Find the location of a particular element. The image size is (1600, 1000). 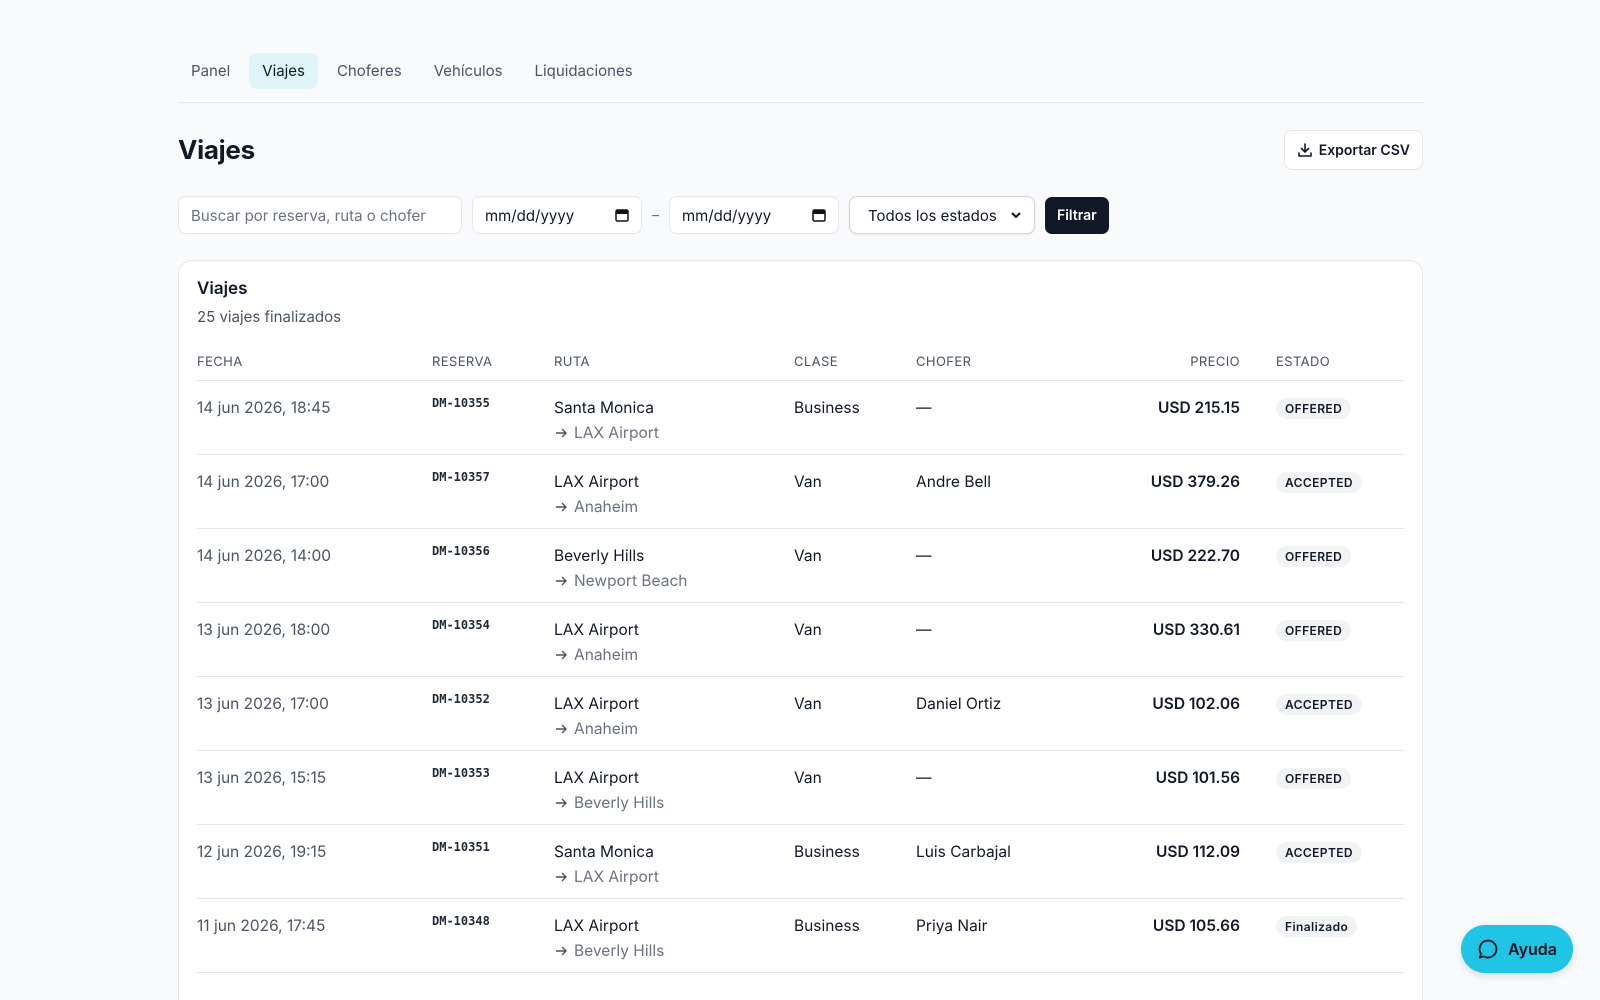

export-label: Exportar CSV is located at coordinates (1364, 150).